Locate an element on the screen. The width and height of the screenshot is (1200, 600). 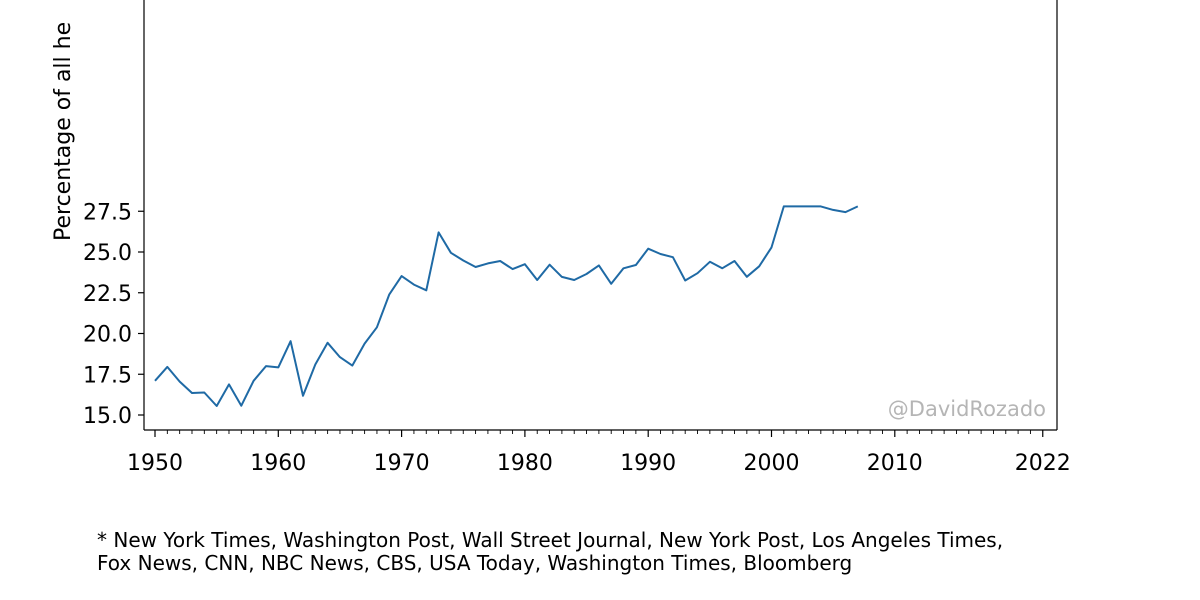
x-tick-label: 2010 is located at coordinates (895, 463).